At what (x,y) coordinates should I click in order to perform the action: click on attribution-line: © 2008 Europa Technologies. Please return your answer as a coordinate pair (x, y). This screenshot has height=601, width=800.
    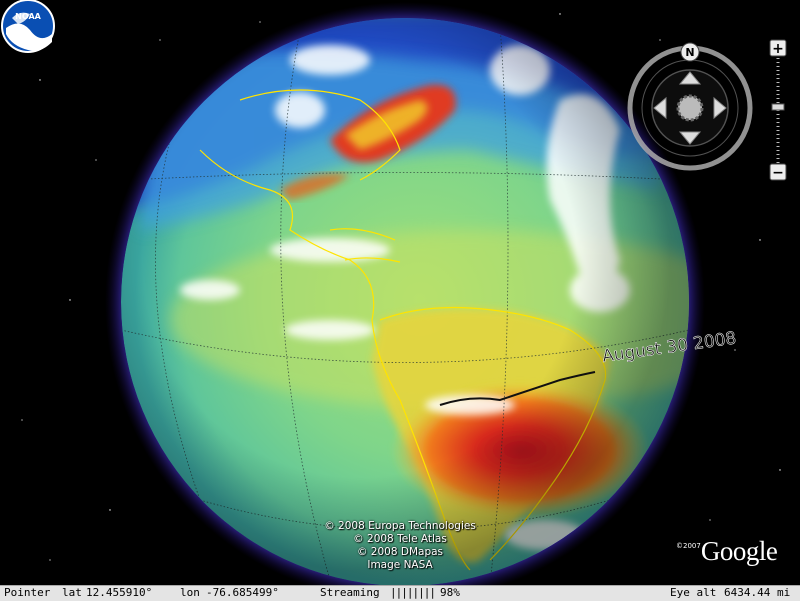
    Looking at the image, I should click on (400, 526).